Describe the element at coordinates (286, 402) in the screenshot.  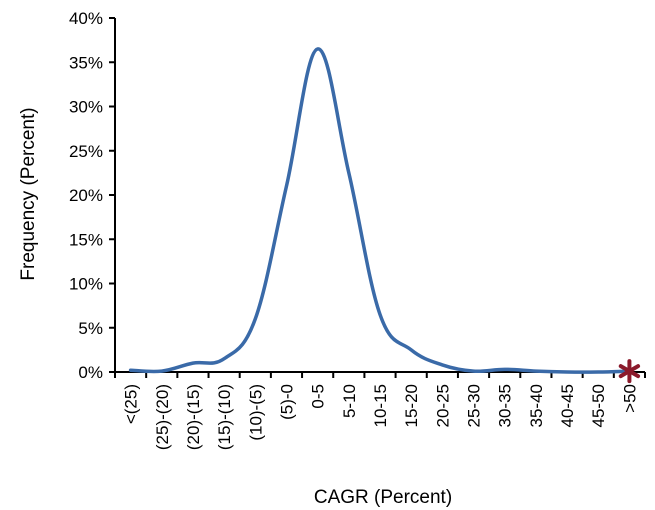
I see `x-tick-label: (5)-0` at that location.